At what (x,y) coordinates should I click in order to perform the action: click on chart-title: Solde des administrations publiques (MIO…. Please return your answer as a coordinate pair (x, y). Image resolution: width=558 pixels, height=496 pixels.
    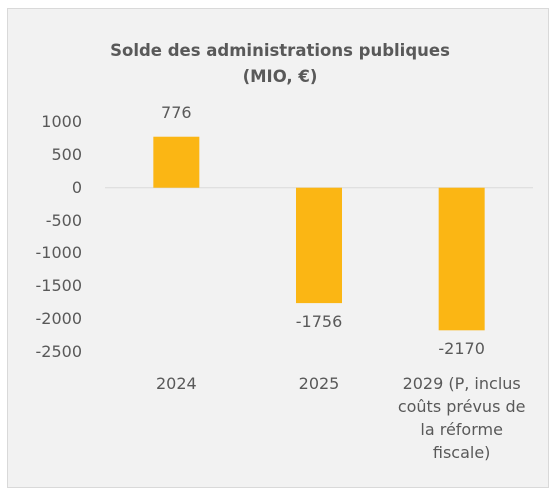
    Looking at the image, I should click on (280, 63).